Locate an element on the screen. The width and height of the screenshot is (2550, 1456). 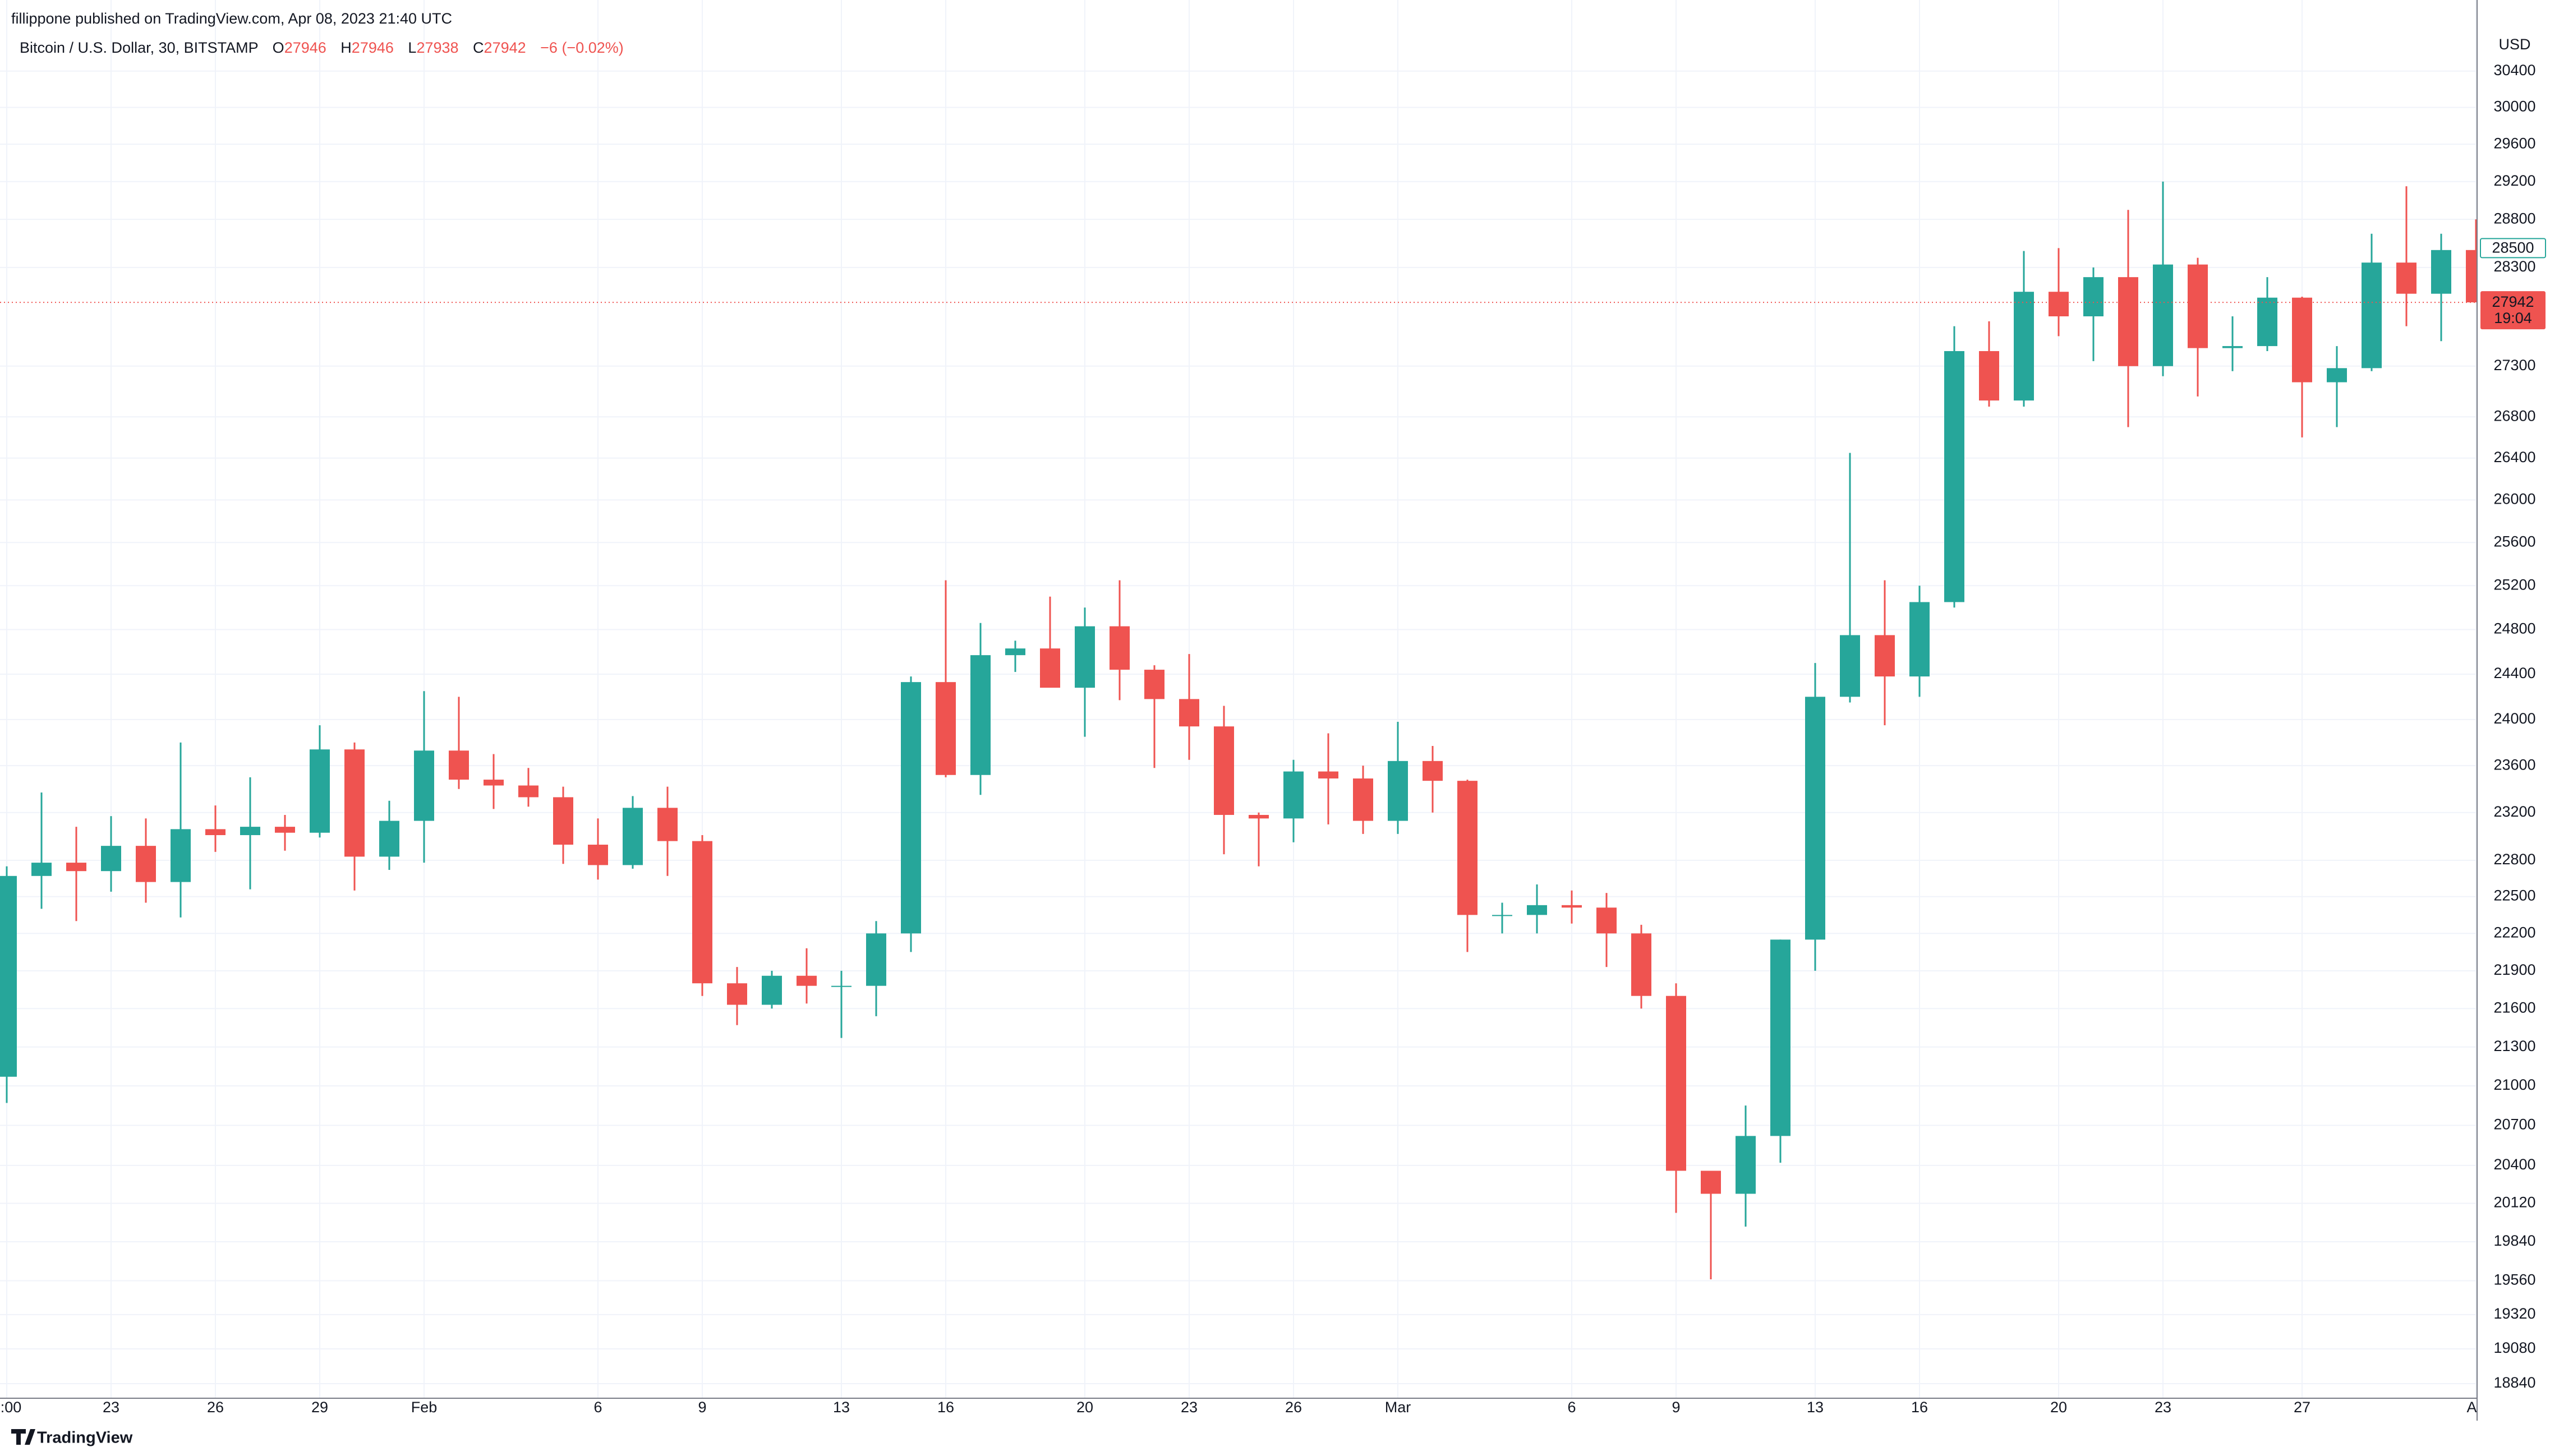
y-tick-label: 26000 is located at coordinates (2514, 499).